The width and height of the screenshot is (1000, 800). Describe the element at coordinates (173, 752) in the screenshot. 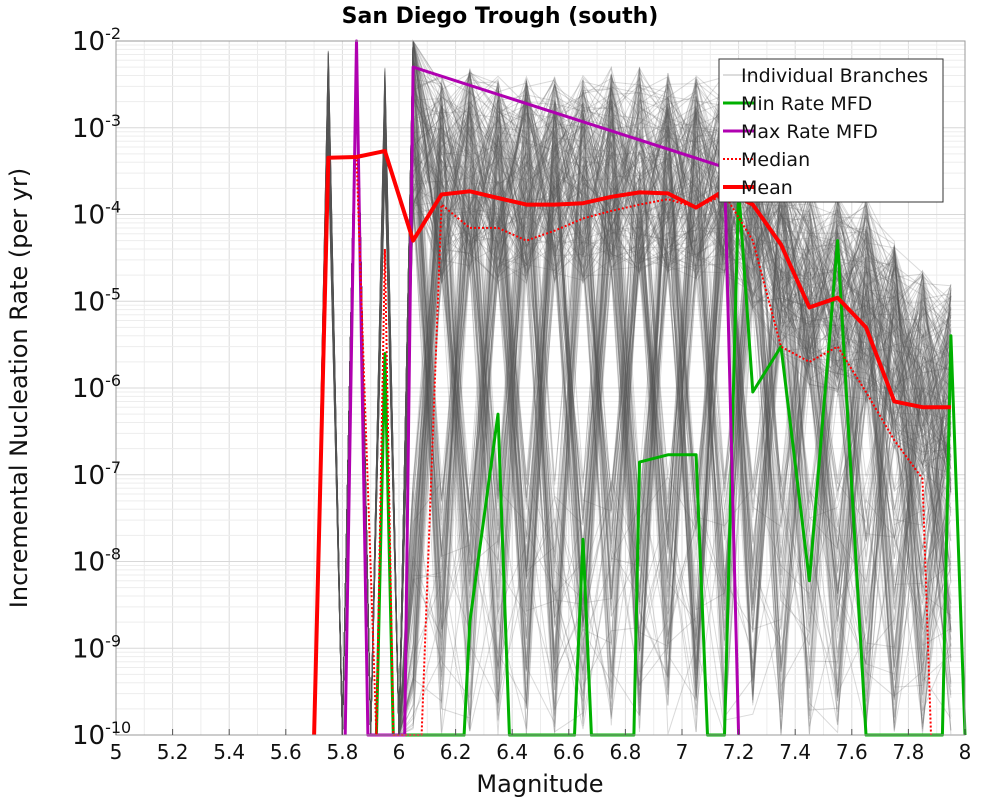

I see `x-tick-label: 5.2` at that location.